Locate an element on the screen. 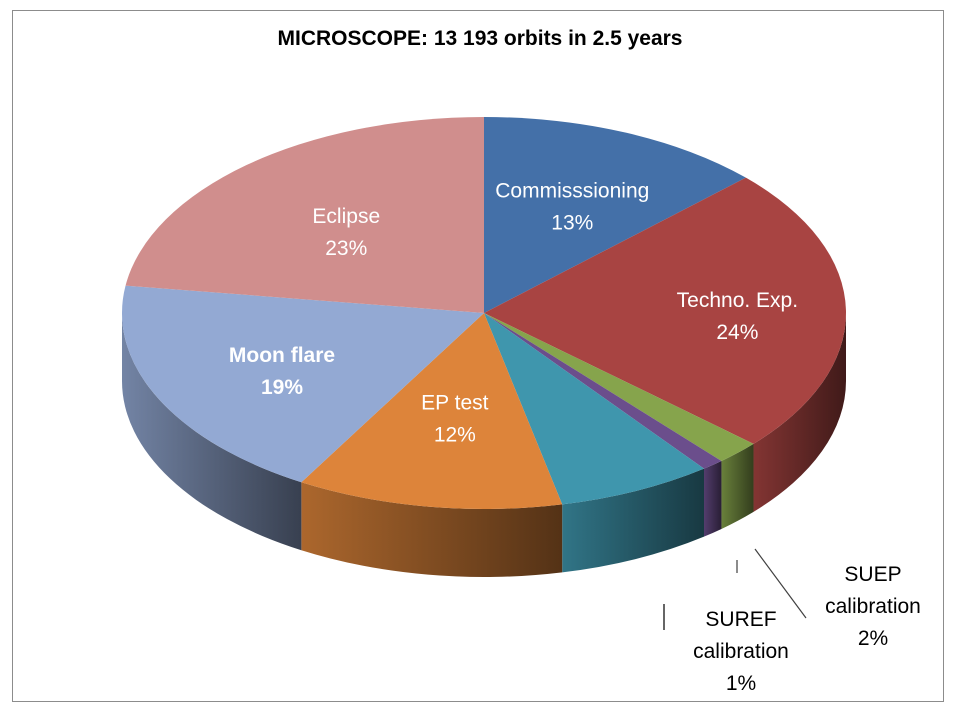 This screenshot has width=960, height=720. side-techno-exp is located at coordinates (799, 412).